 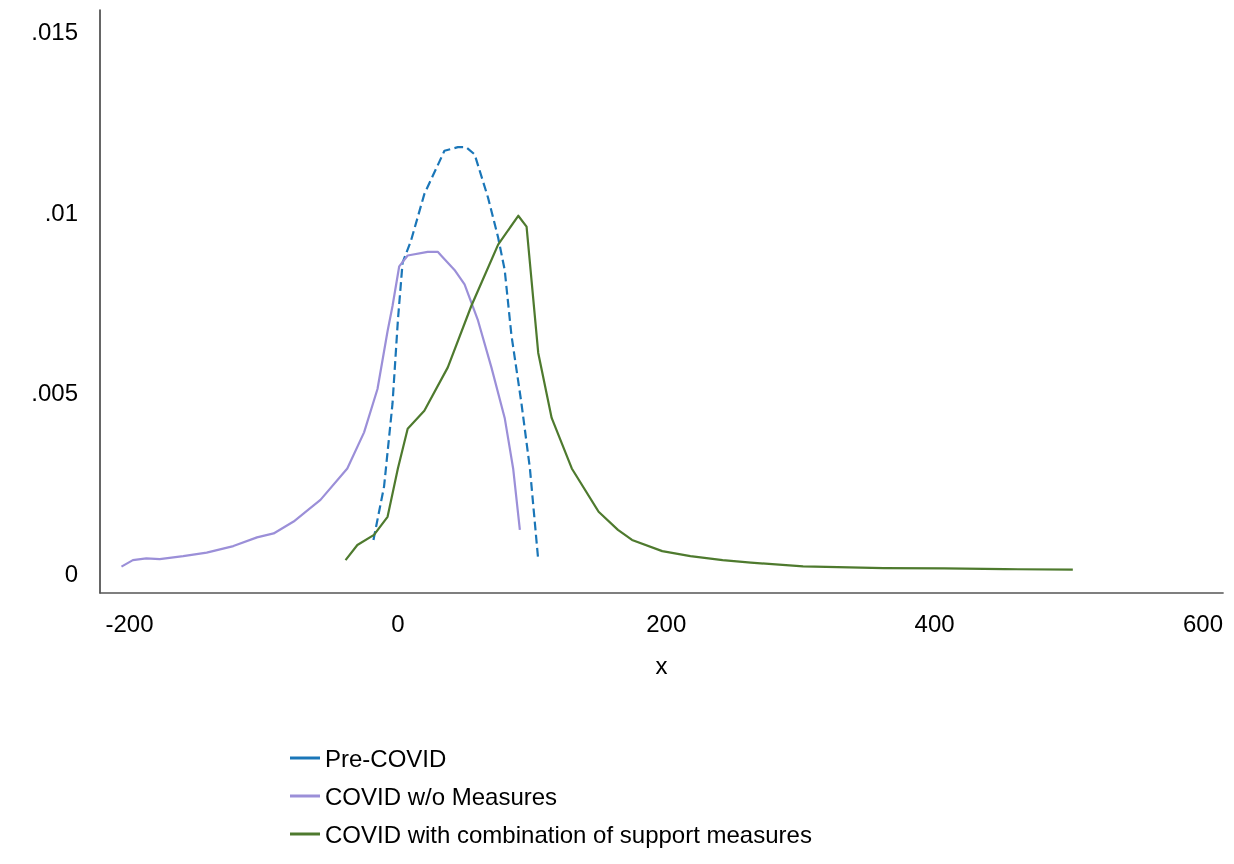 What do you see at coordinates (386, 758) in the screenshot?
I see `legend-label: Pre-COVID` at bounding box center [386, 758].